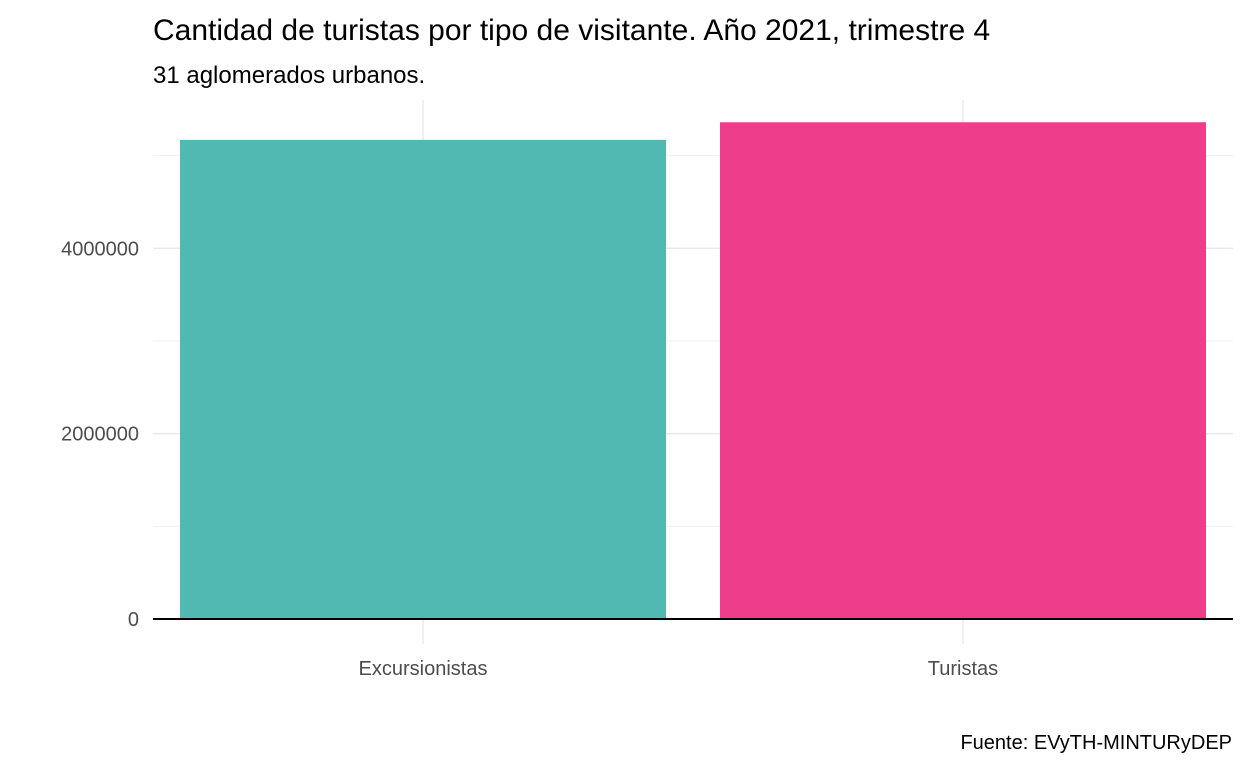  Describe the element at coordinates (289, 75) in the screenshot. I see `chart-subtitle: 31 aglomerados urbanos.` at that location.